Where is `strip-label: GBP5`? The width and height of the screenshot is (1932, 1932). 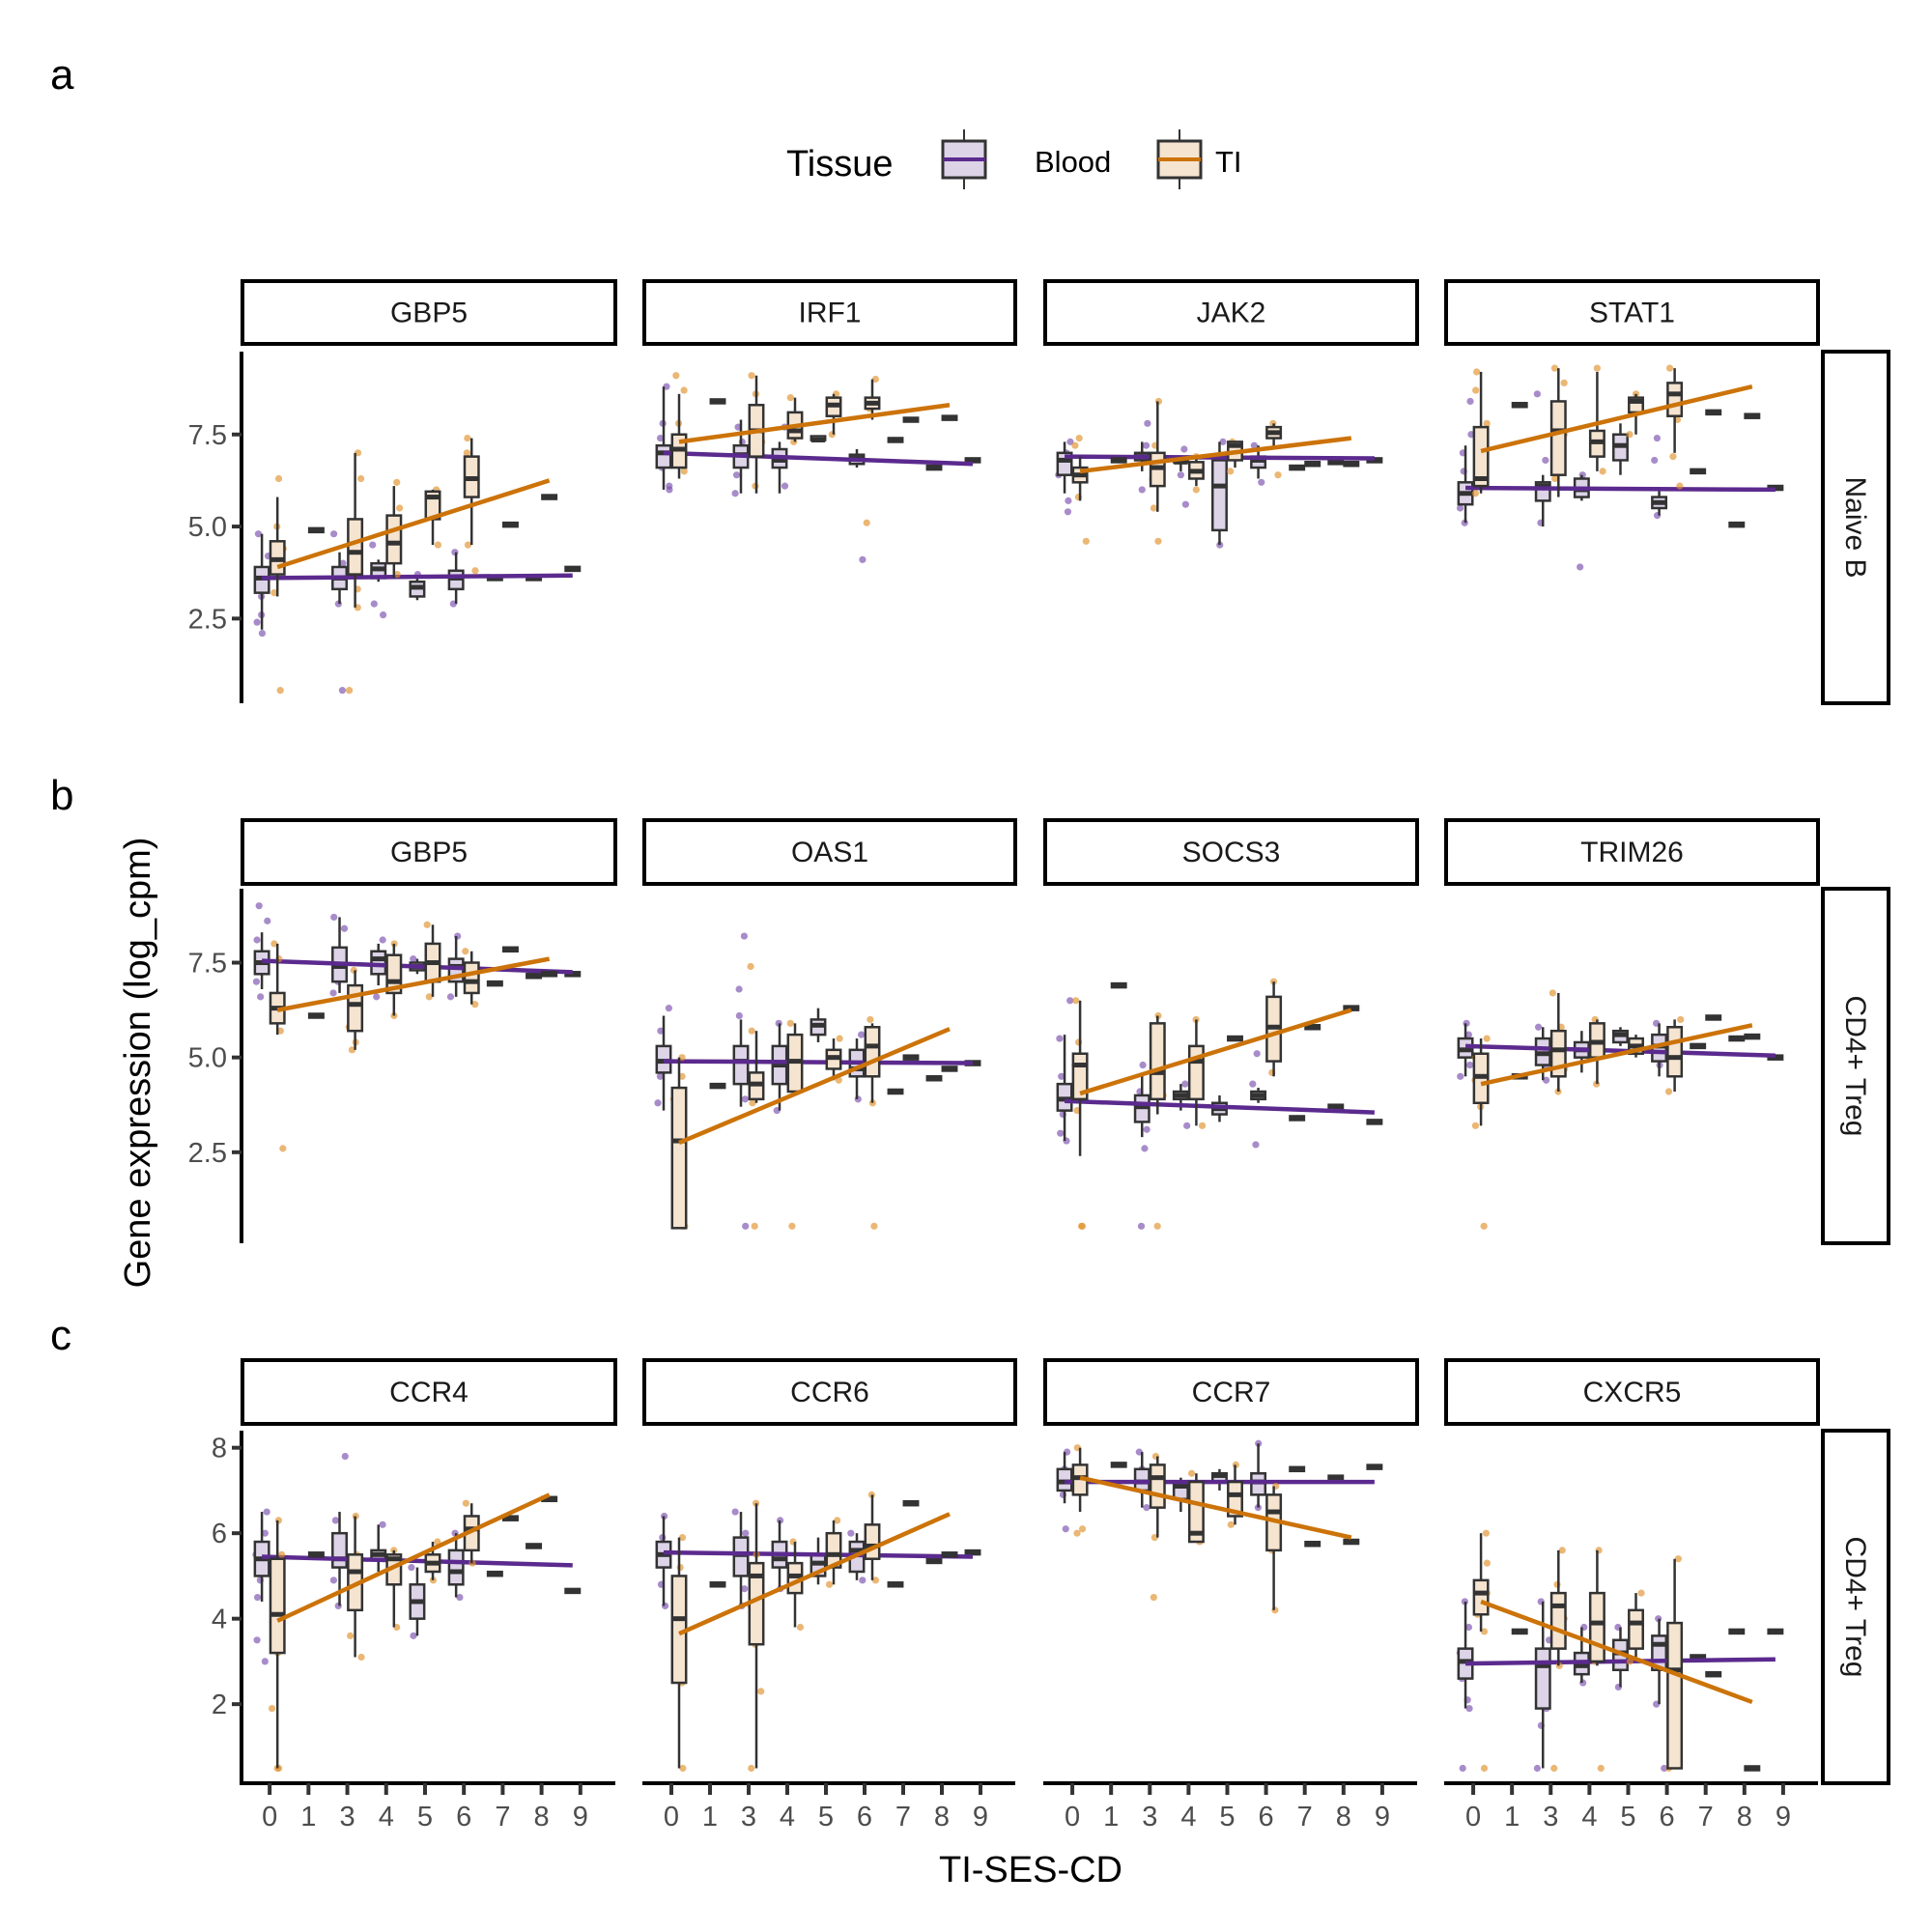
strip-label: GBP5 is located at coordinates (429, 313).